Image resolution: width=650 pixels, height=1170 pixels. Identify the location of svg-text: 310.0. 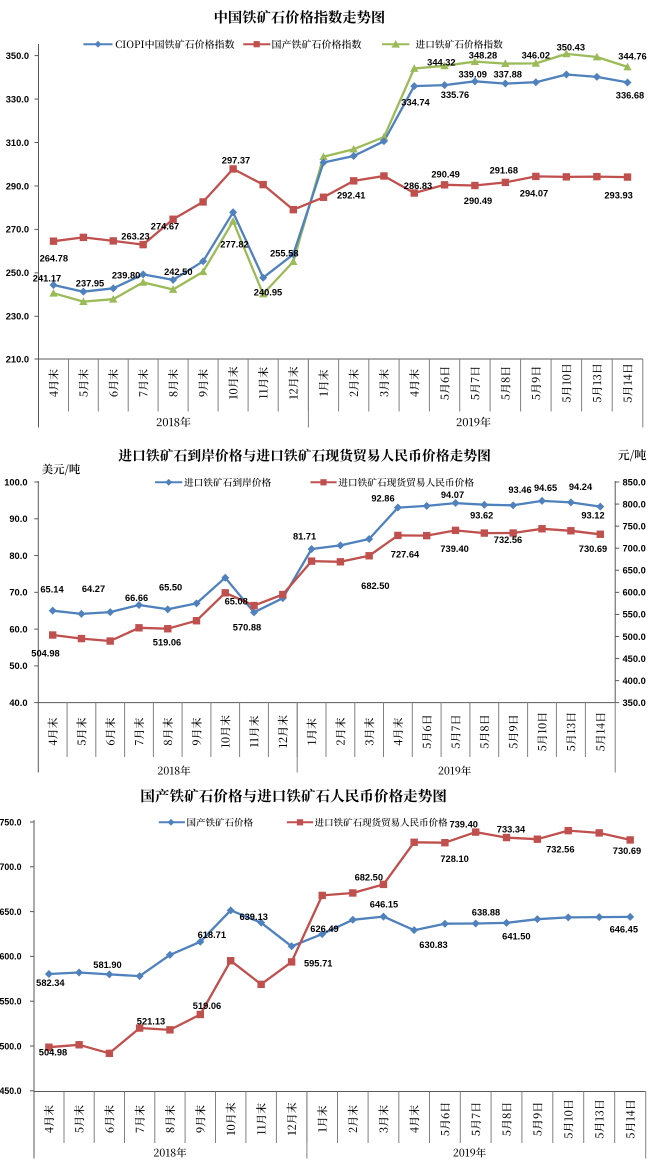
(17, 143).